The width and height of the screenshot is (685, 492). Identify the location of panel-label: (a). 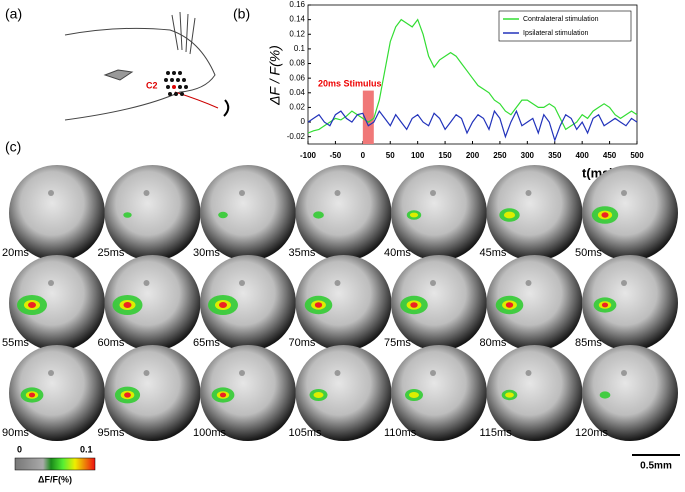
(13, 14).